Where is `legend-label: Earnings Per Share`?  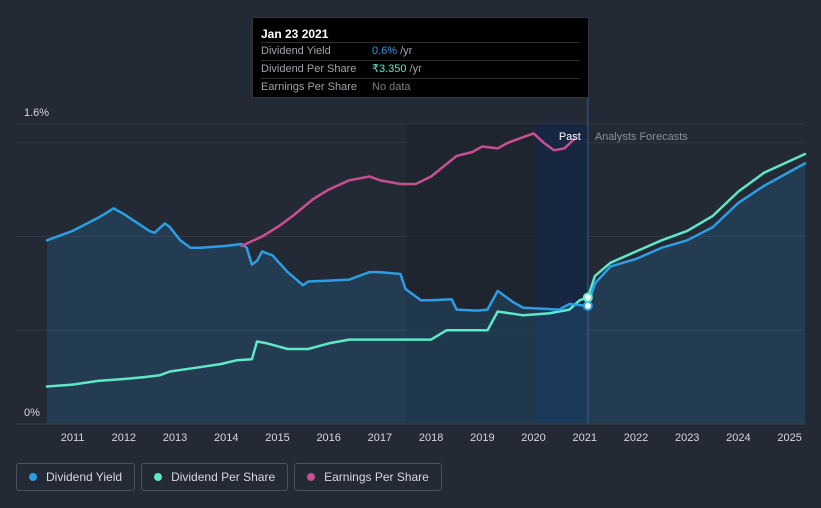 legend-label: Earnings Per Share is located at coordinates (376, 477).